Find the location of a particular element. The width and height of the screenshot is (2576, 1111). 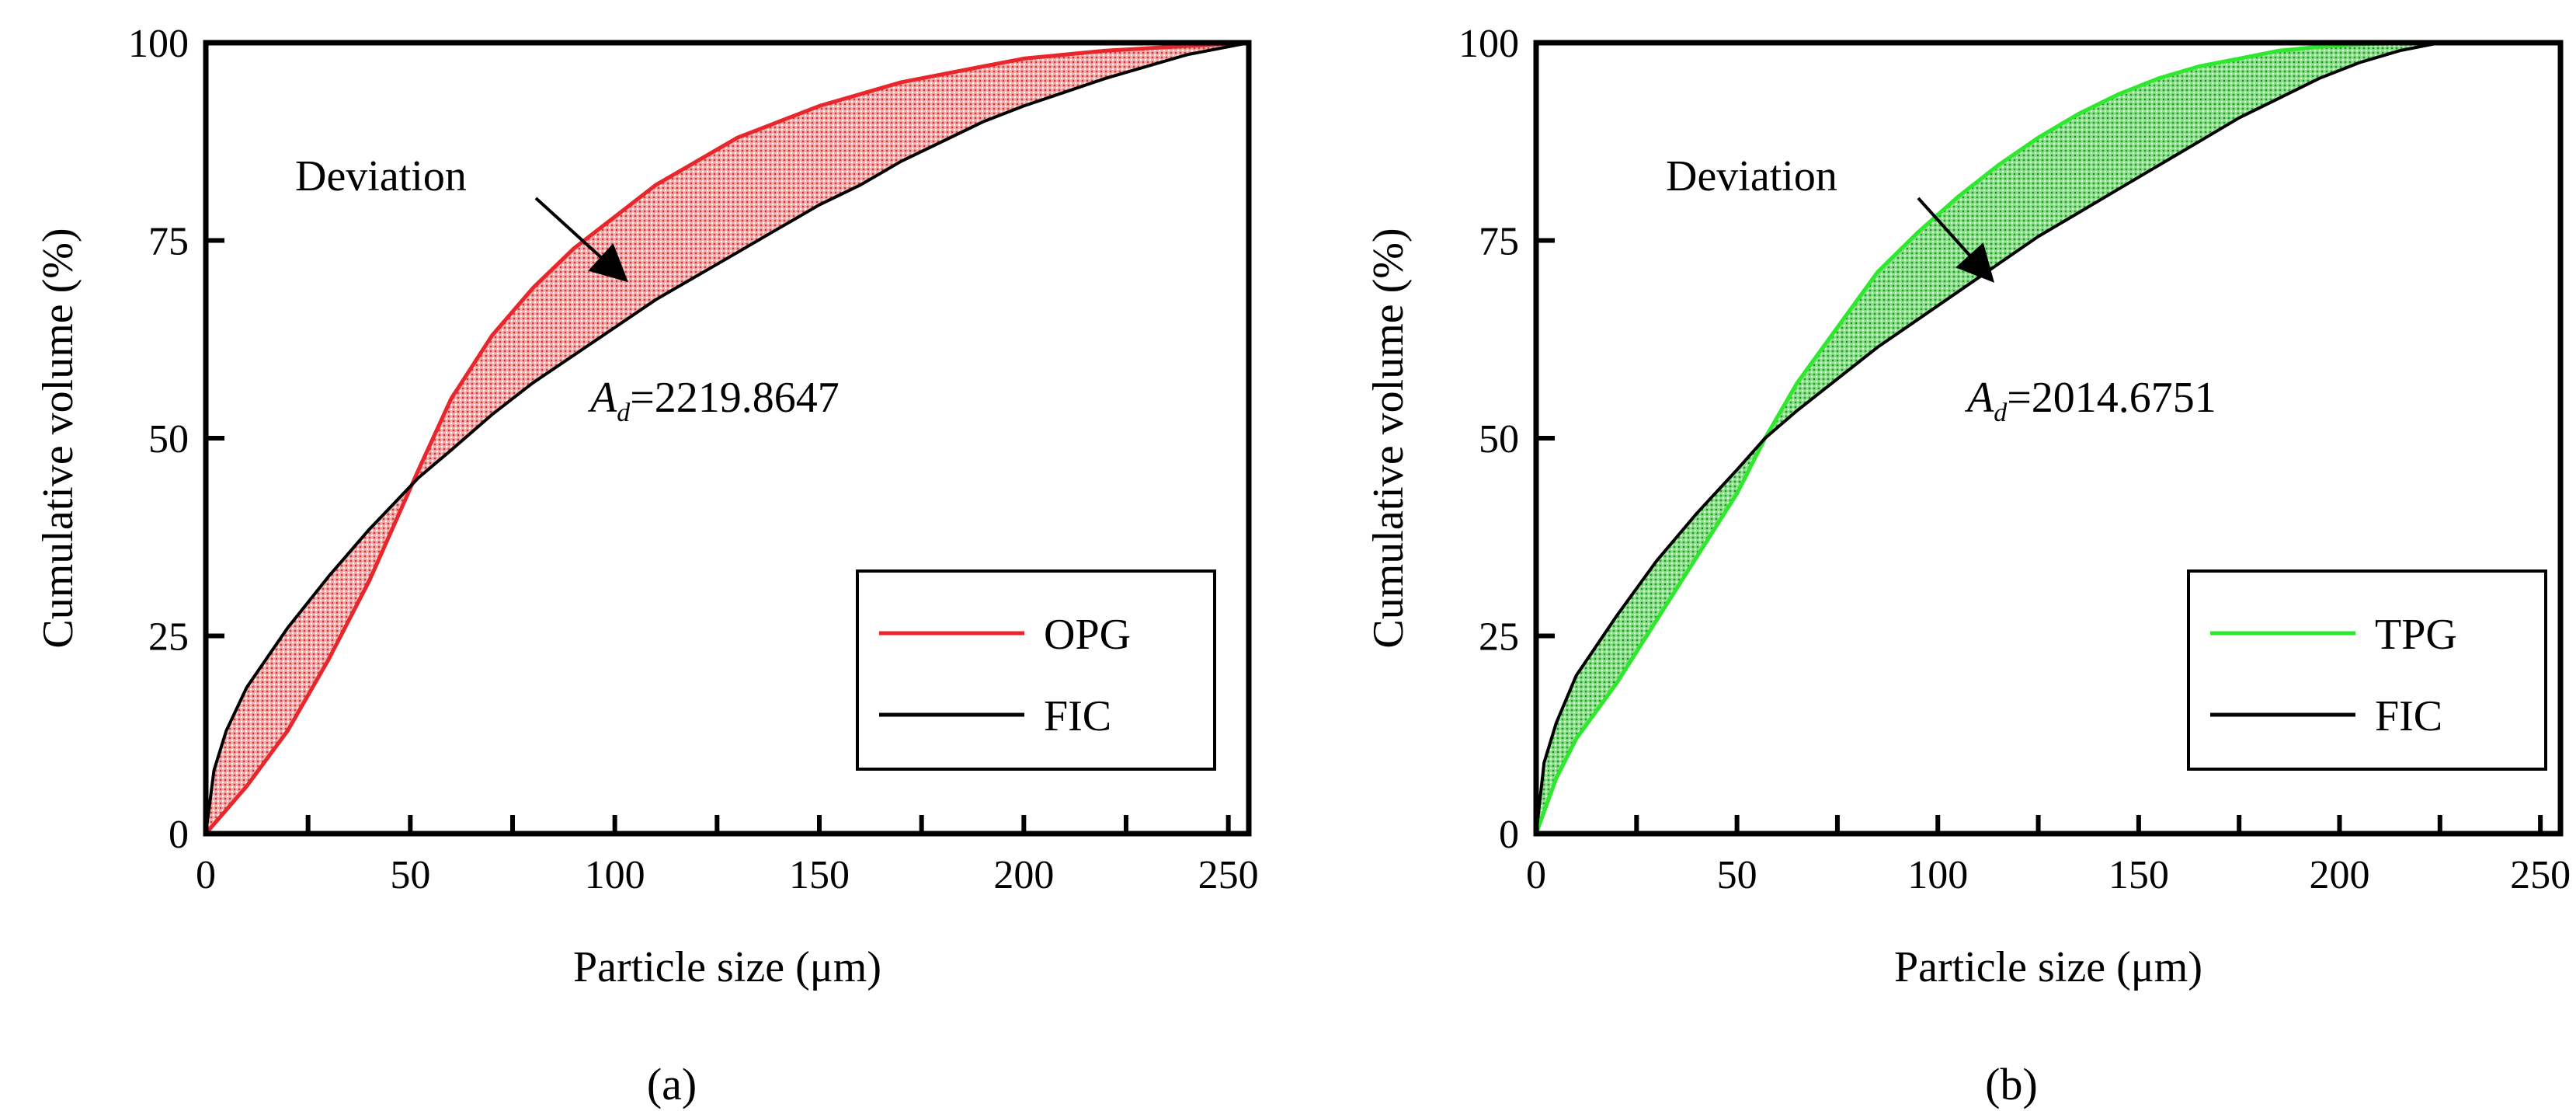

area-value-a: =2219.8647 is located at coordinates (735, 398).